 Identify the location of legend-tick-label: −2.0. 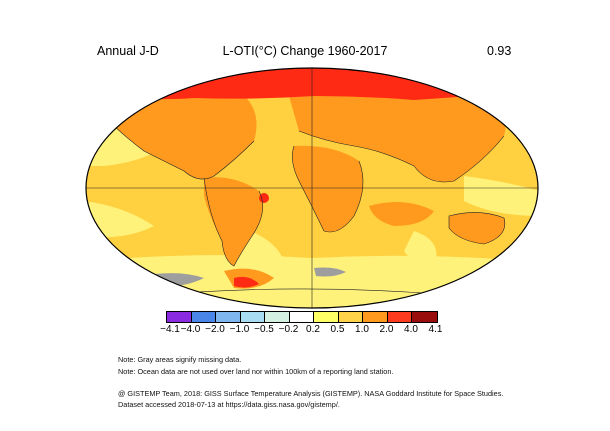
(215, 329).